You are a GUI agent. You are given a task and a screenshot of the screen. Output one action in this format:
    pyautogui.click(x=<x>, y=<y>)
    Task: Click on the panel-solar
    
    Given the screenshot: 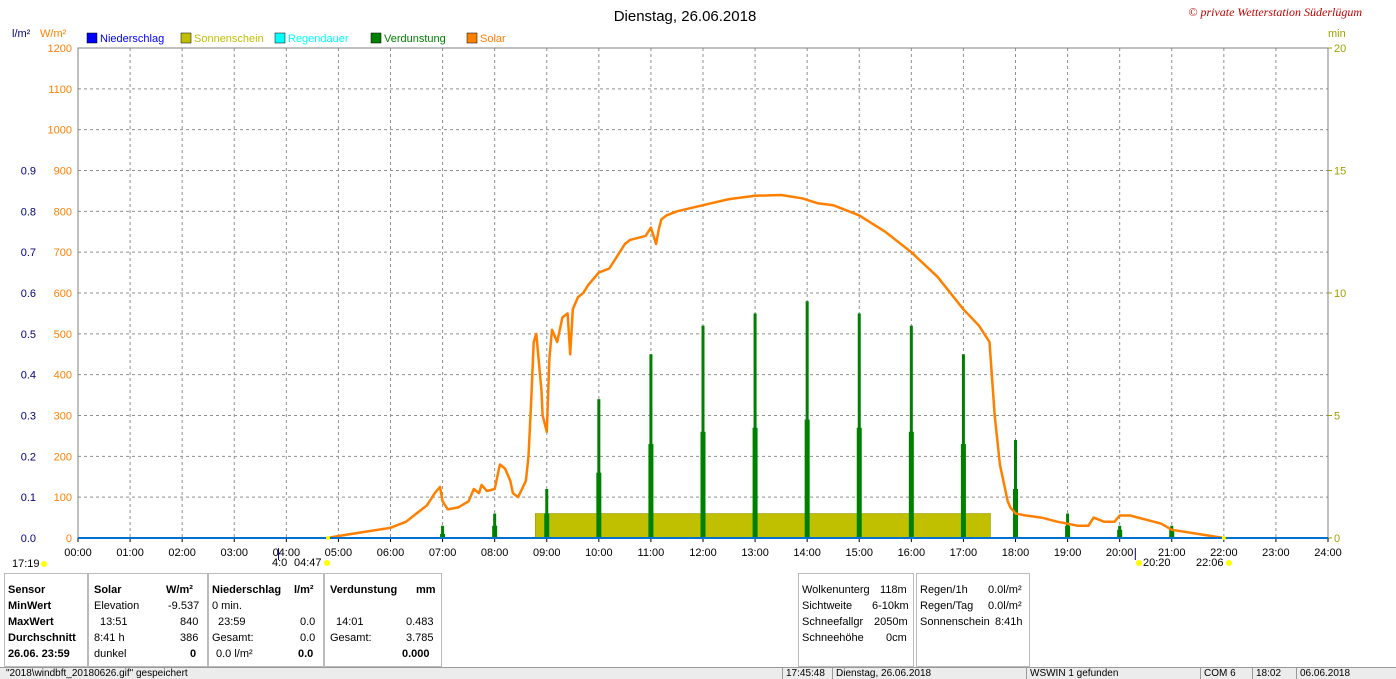 What is the action you would take?
    pyautogui.click(x=148, y=620)
    